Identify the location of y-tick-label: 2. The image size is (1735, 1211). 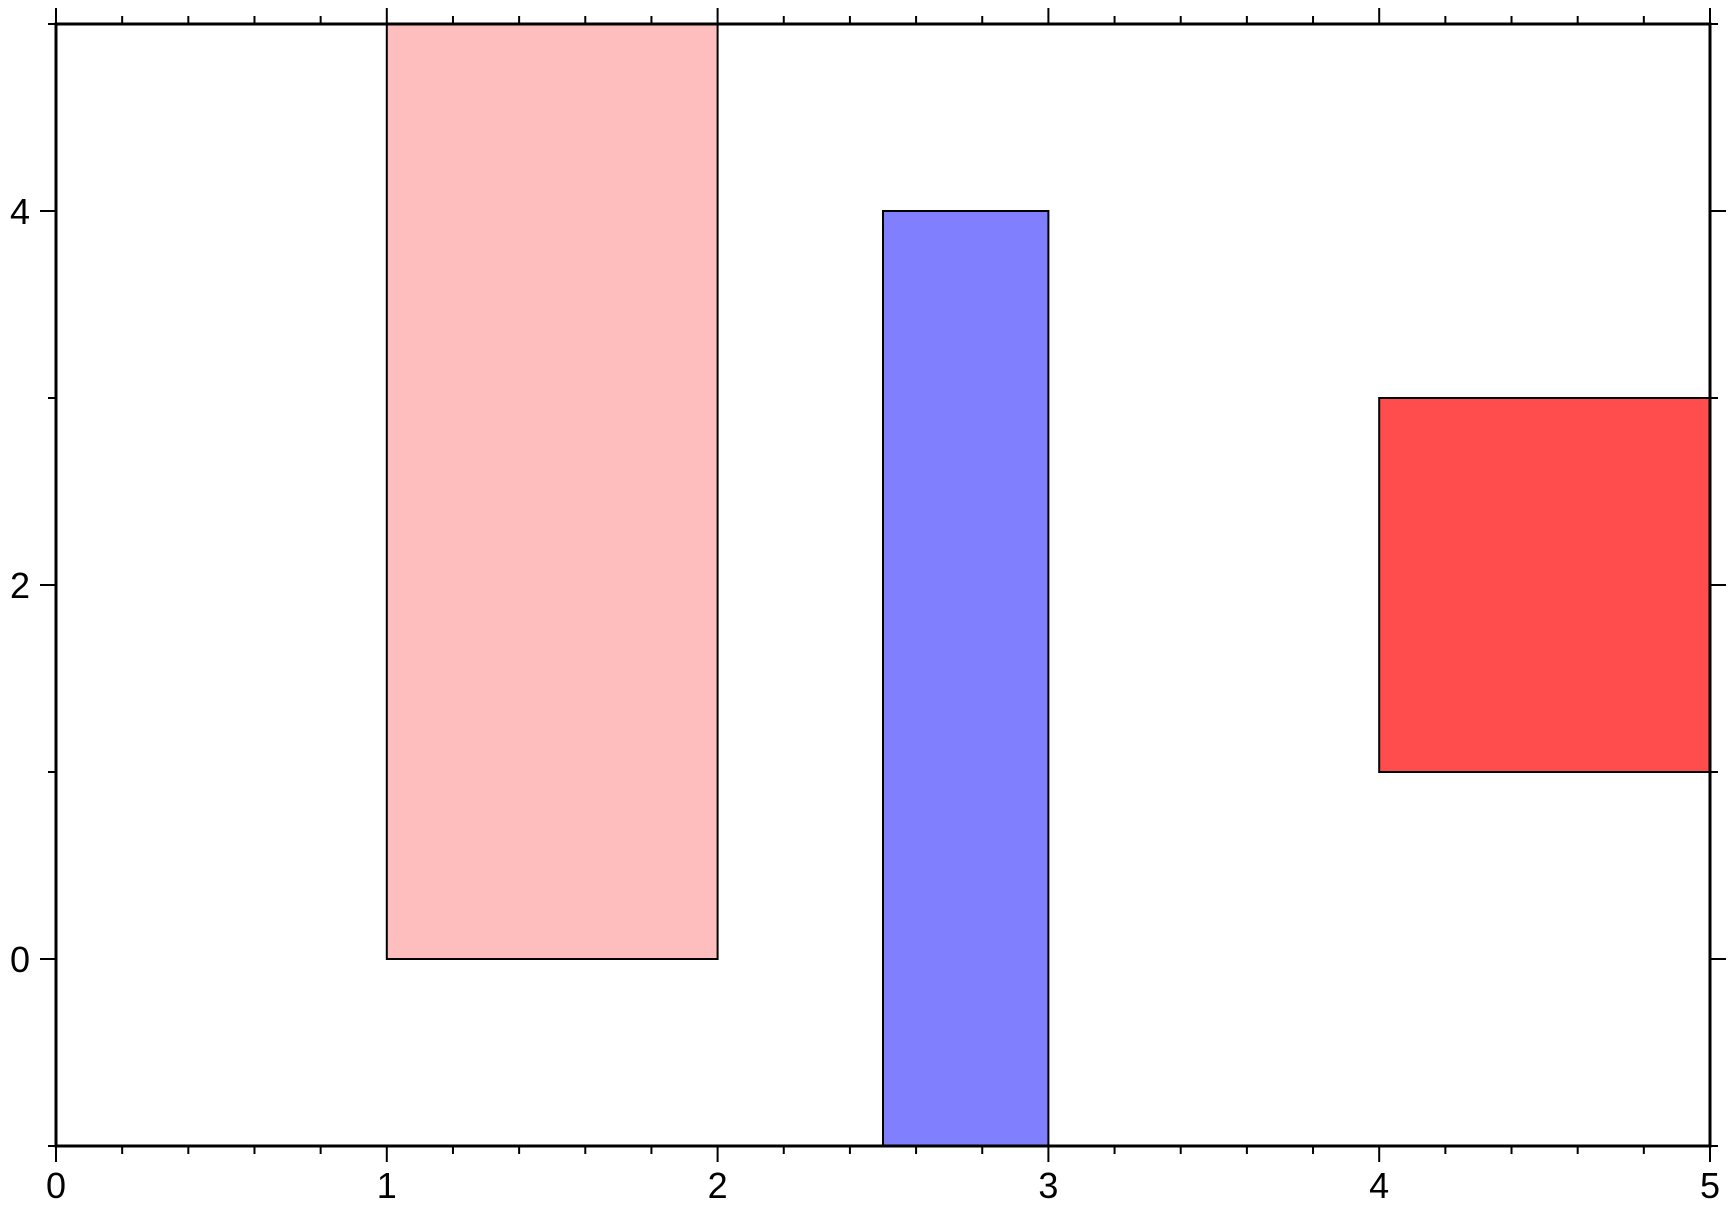
(20, 585).